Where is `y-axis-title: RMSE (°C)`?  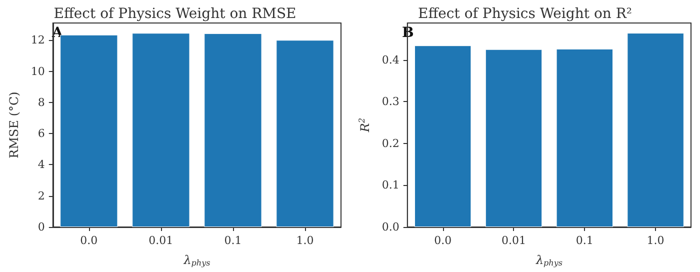 y-axis-title: RMSE (°C) is located at coordinates (14, 125).